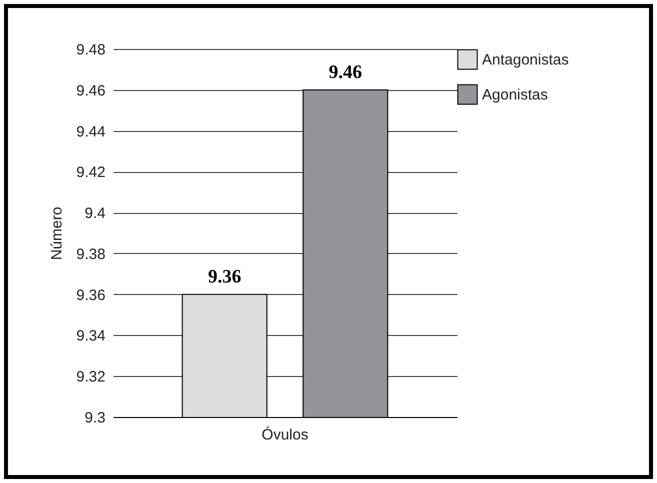  I want to click on y-tick-label: 9.4, so click(95, 213).